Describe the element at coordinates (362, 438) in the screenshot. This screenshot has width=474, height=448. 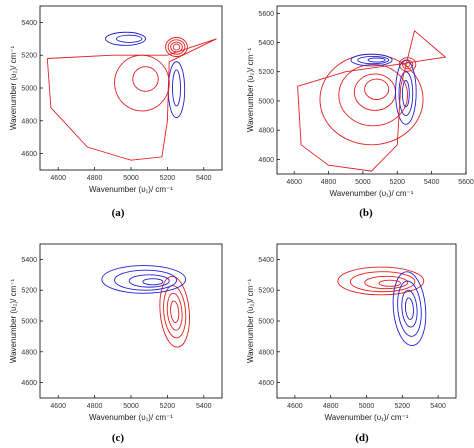
I see `panel-caption: (d)` at that location.